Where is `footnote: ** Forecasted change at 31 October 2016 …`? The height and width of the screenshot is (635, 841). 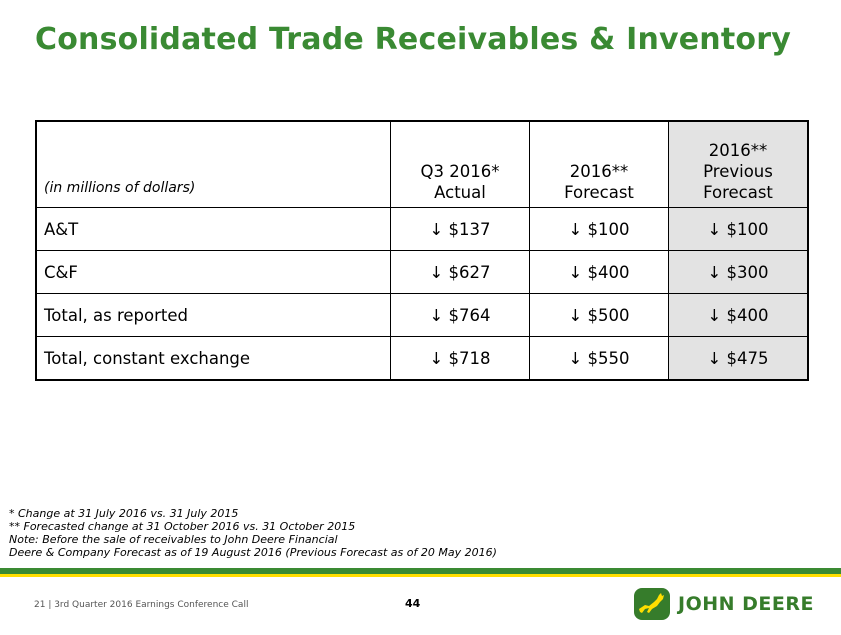
footnote: ** Forecasted change at 31 October 2016 … is located at coordinates (182, 526).